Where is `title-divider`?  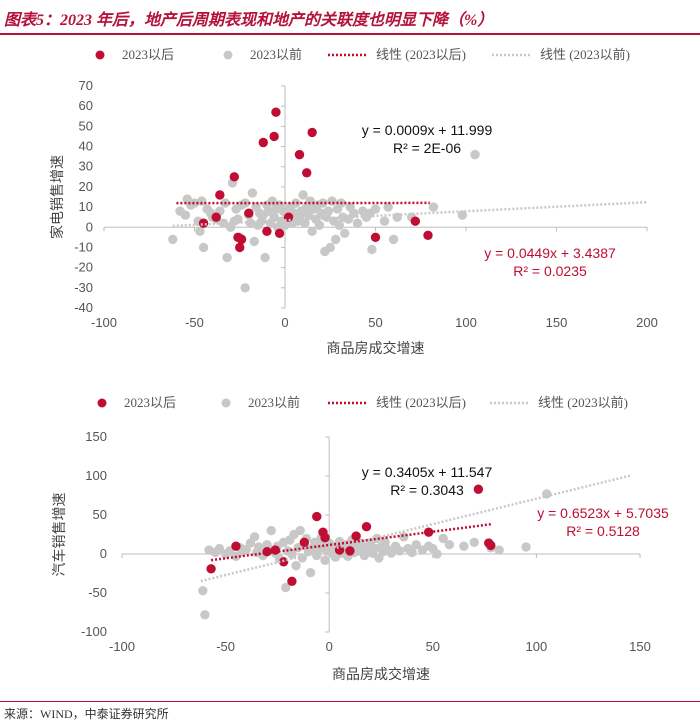
title-divider is located at coordinates (350, 34).